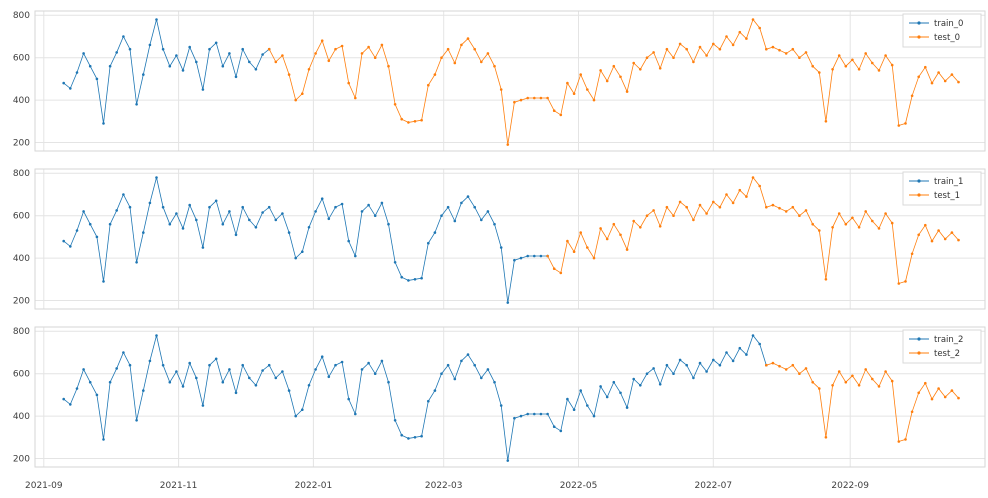  I want to click on legend-train-marker-sample, so click(919, 181).